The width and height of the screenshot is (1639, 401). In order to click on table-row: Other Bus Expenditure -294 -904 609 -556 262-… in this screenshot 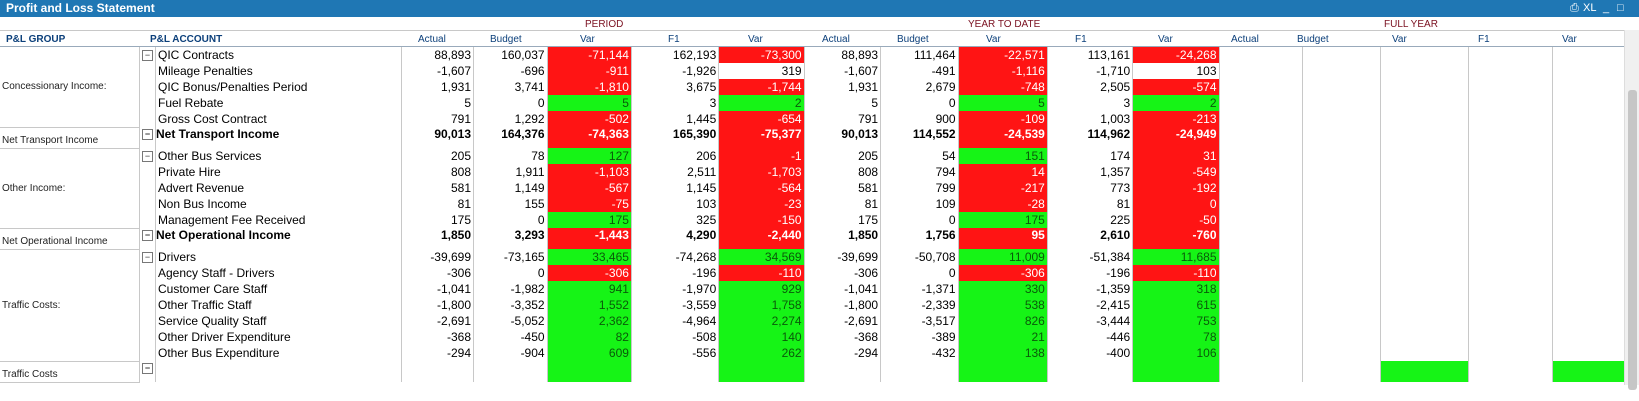, I will do `click(819, 353)`.